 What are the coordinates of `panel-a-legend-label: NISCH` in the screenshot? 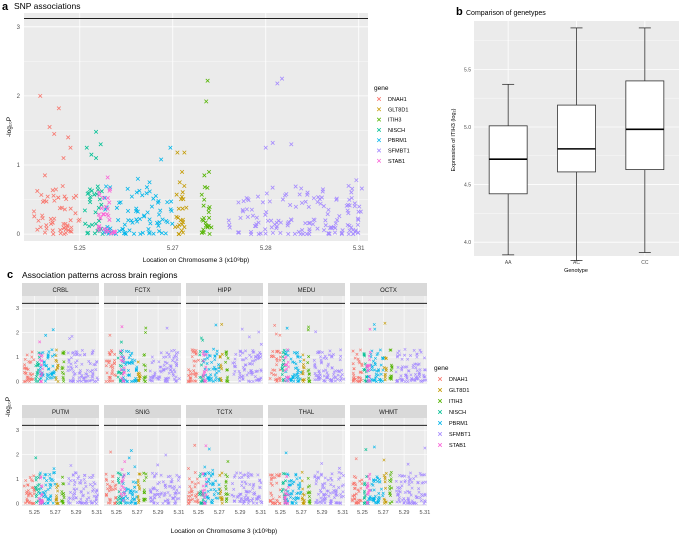 It's located at (396, 131).